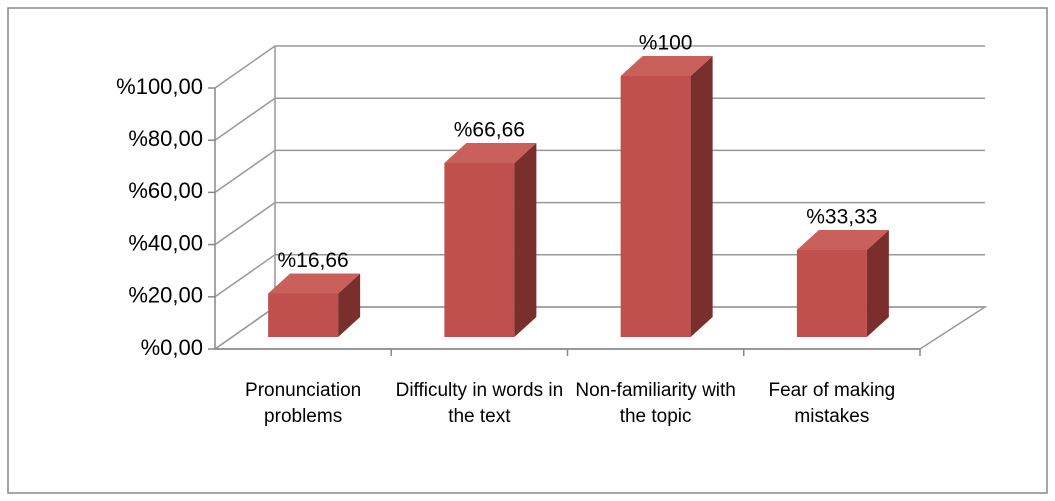 The height and width of the screenshot is (501, 1055). I want to click on y-tick-label: %40,00, so click(165, 242).